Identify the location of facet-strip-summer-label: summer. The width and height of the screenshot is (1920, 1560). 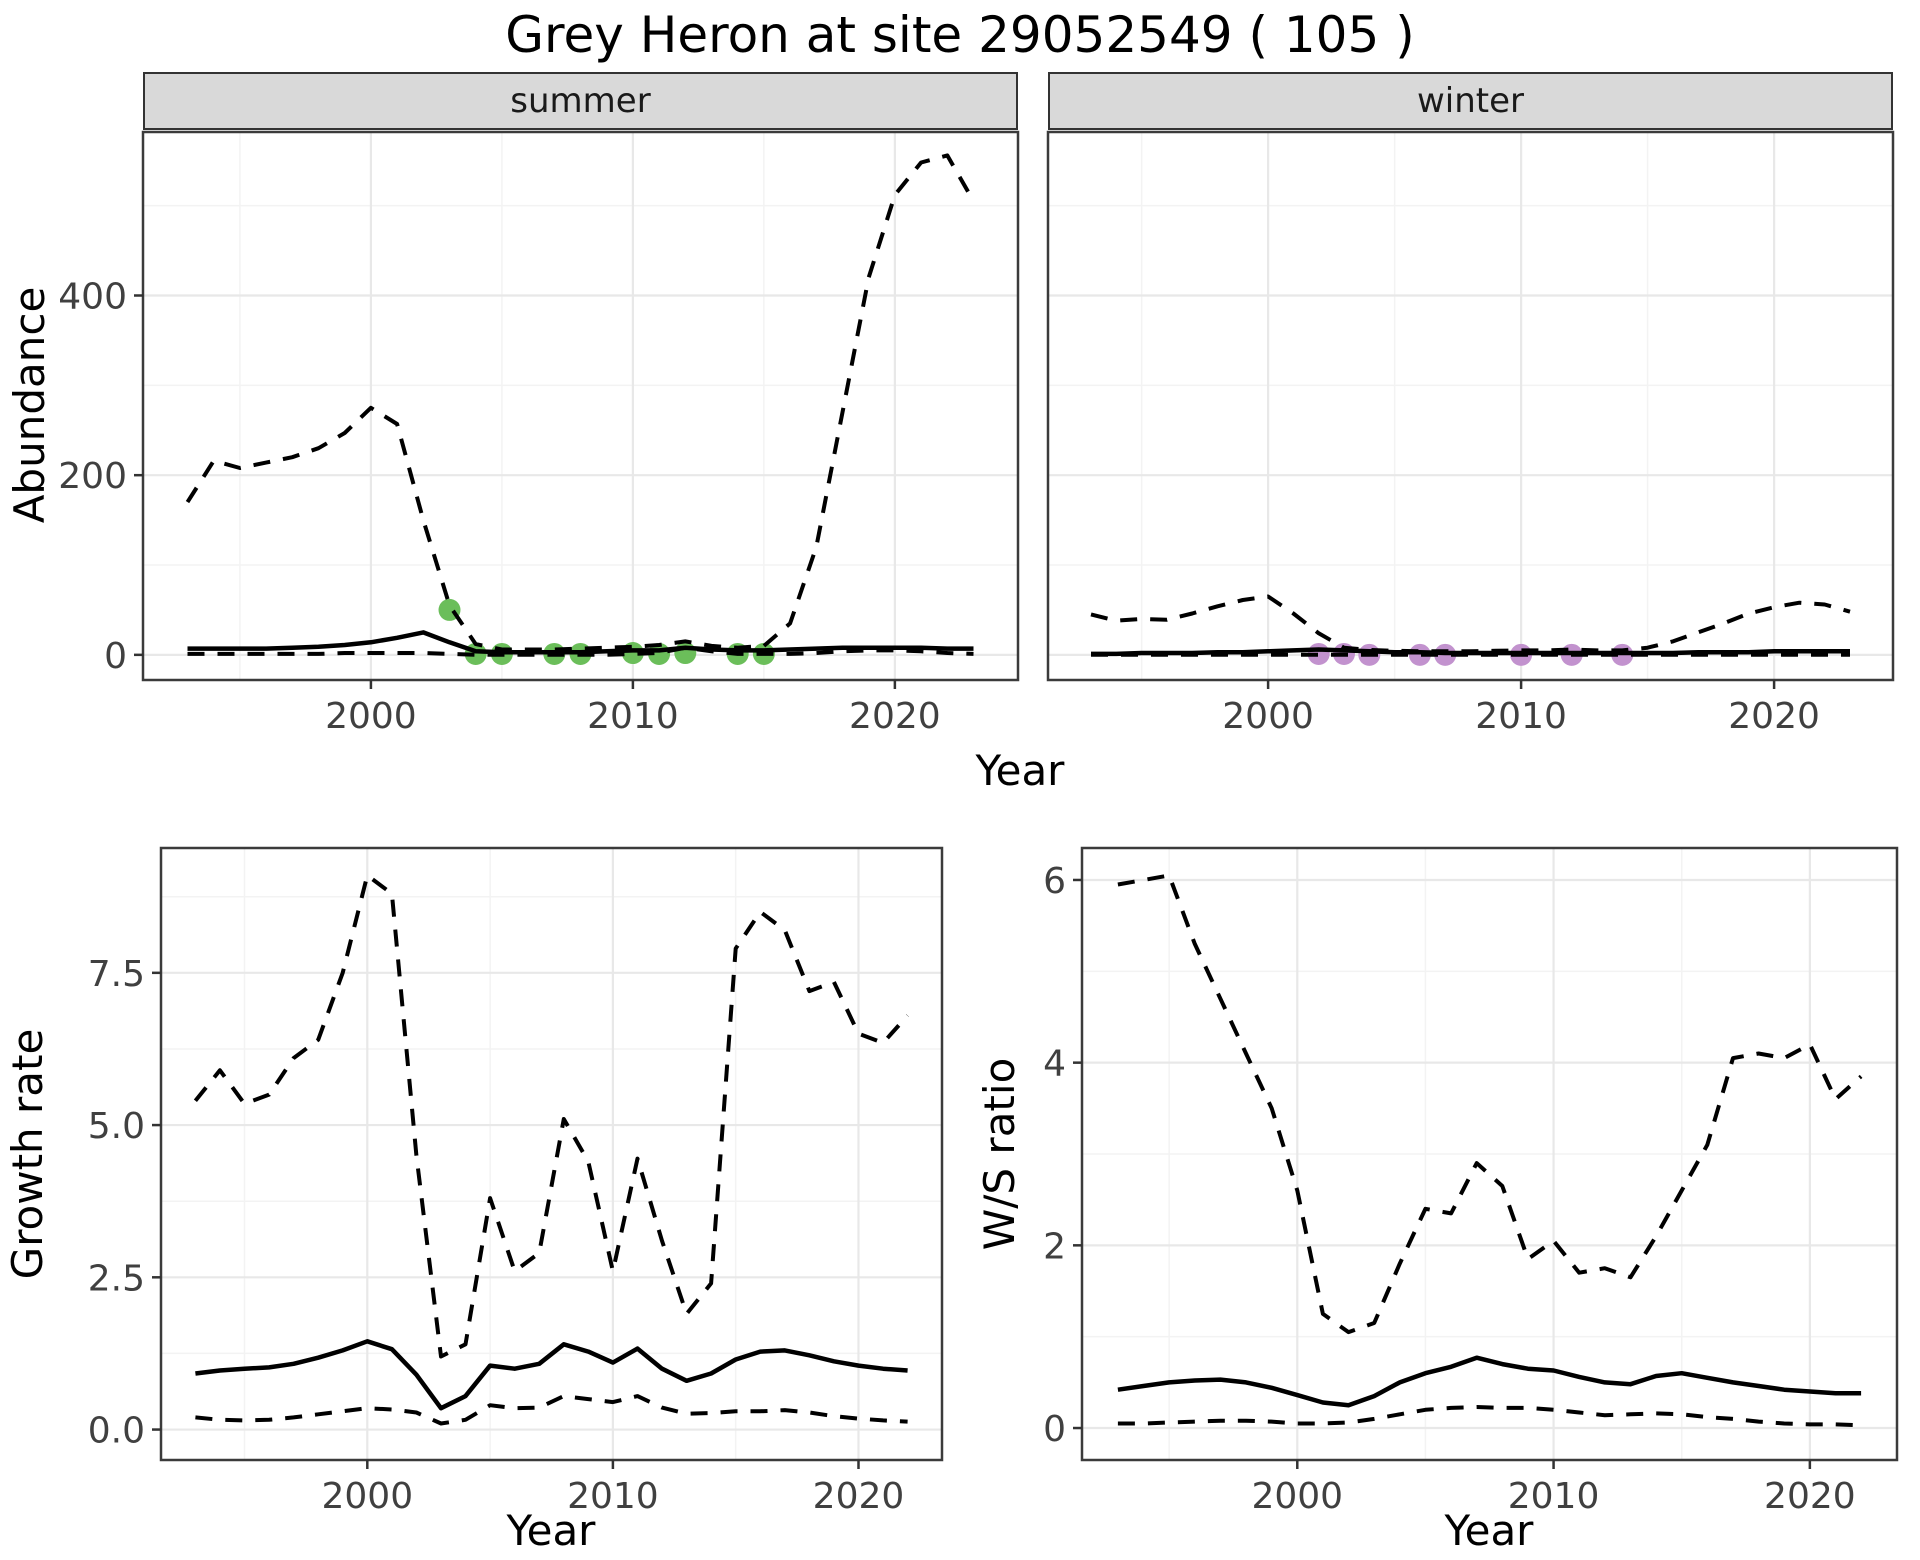
(580, 101).